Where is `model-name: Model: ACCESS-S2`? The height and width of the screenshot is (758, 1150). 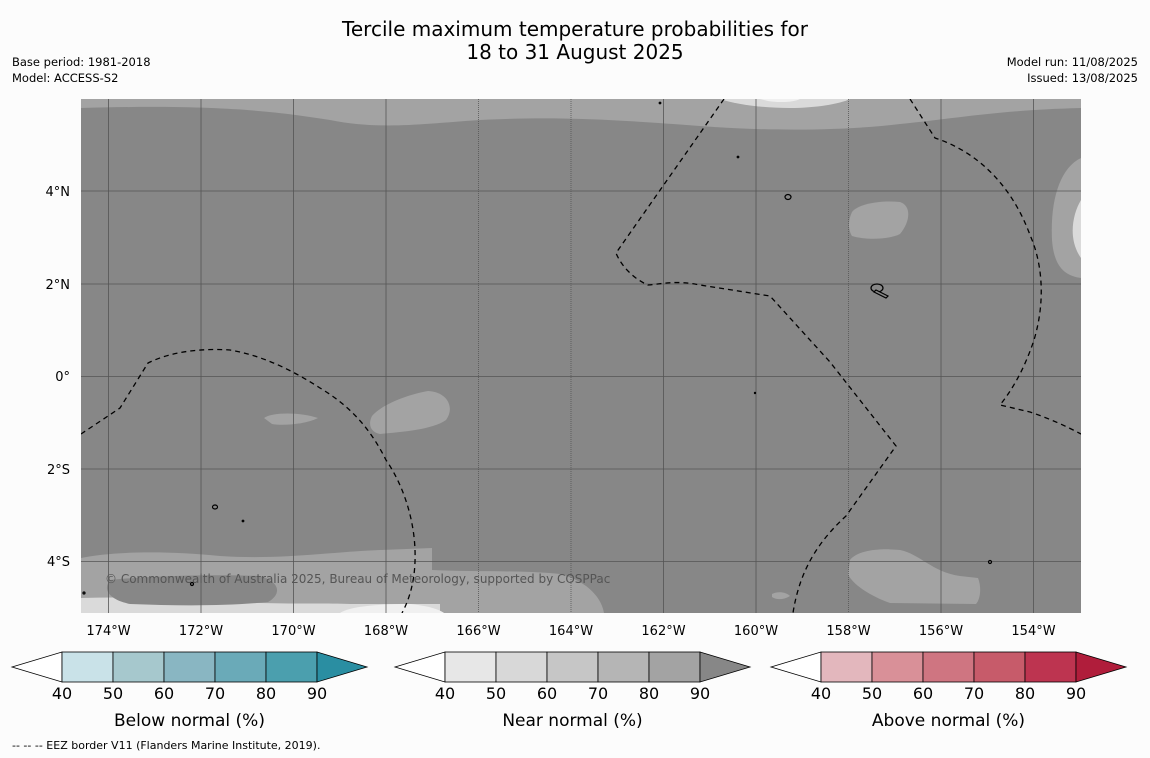 model-name: Model: ACCESS-S2 is located at coordinates (65, 78).